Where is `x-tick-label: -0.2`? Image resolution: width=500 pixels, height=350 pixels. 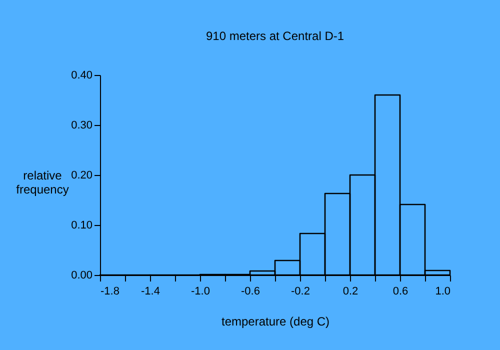
x-tick-label: -0.2 is located at coordinates (300, 292).